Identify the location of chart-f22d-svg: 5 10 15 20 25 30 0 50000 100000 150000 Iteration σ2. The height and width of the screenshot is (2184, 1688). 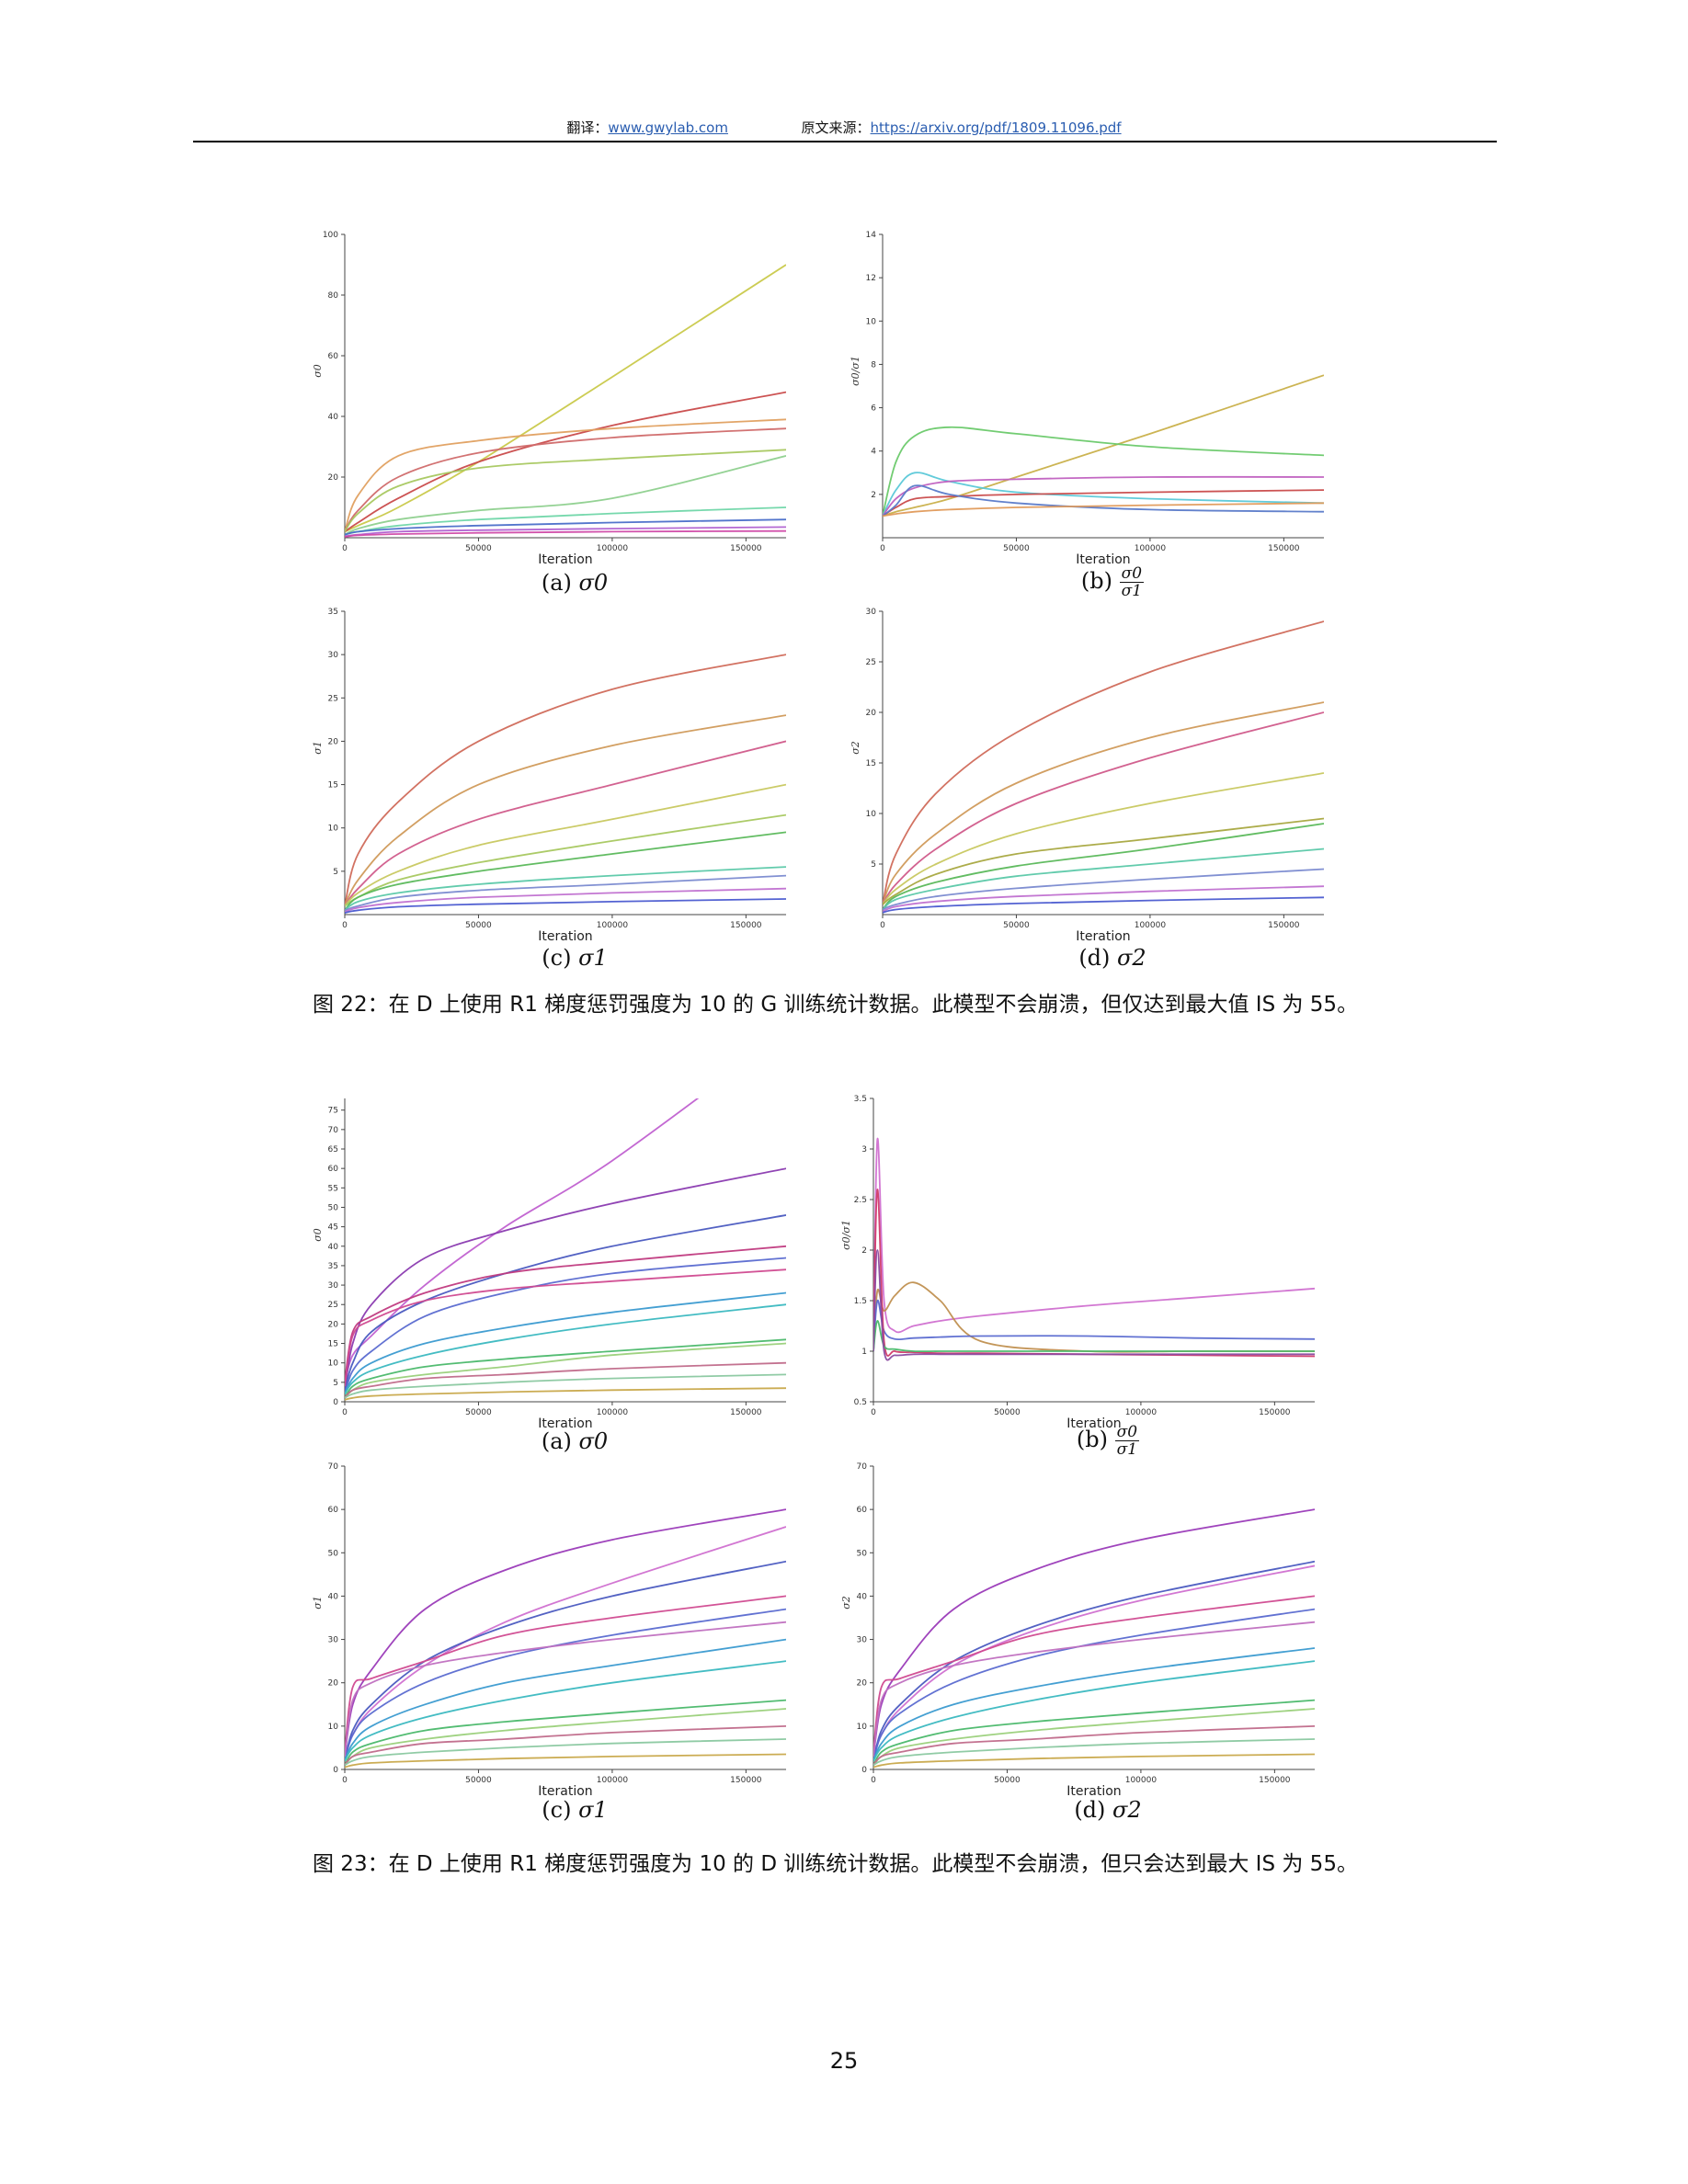
(1087, 775).